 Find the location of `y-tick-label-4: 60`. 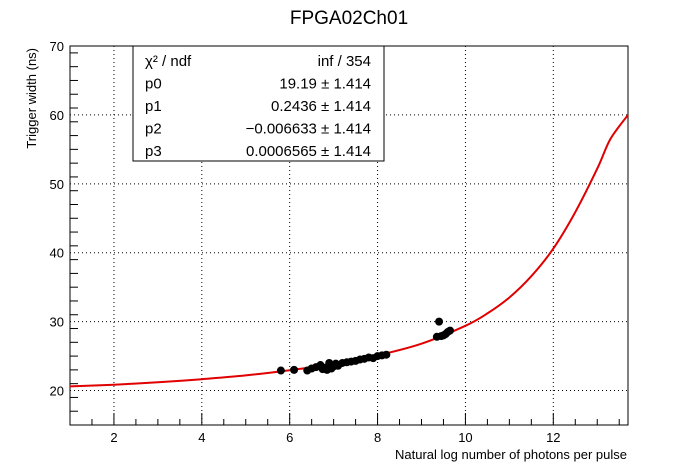

y-tick-label-4: 60 is located at coordinates (57, 115).